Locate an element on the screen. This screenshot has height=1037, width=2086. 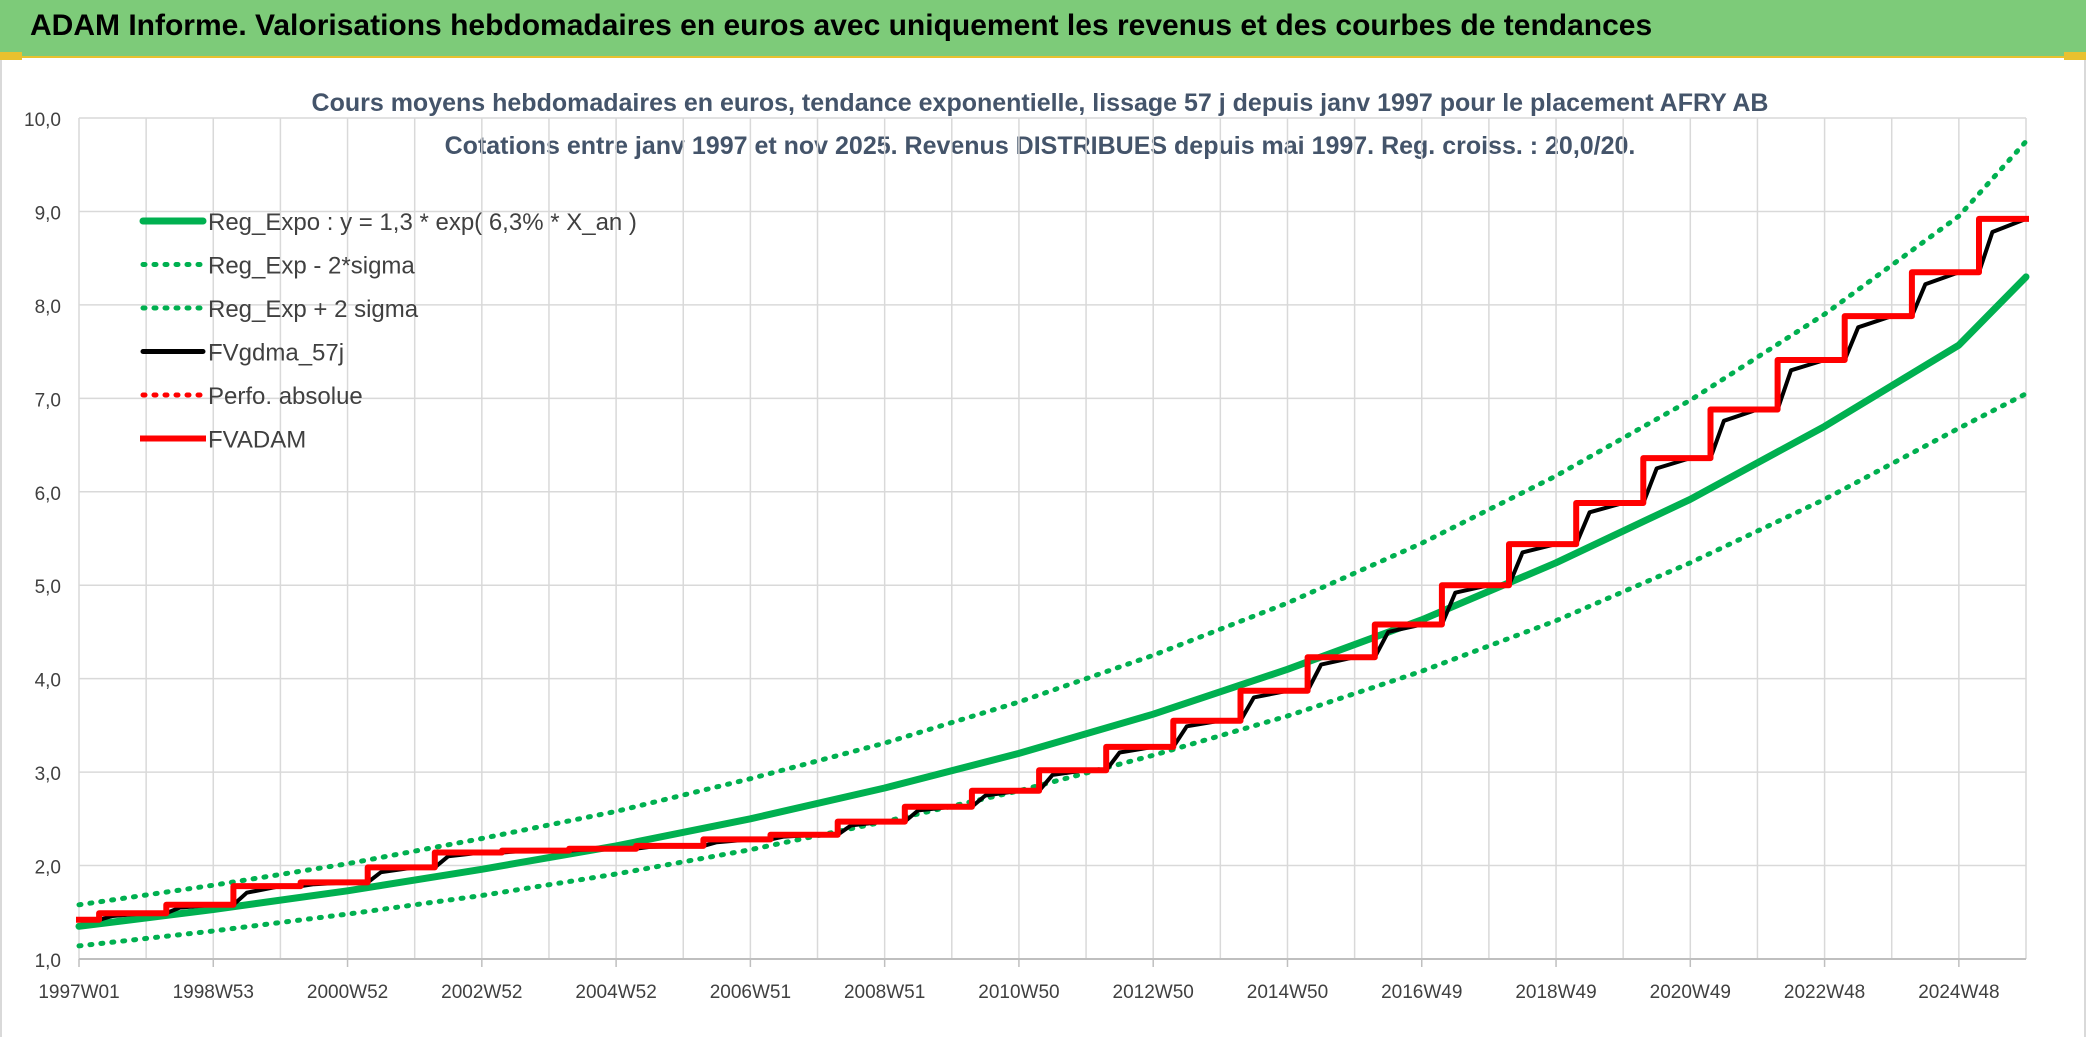
x-tick-label: 2000W52 is located at coordinates (347, 992).